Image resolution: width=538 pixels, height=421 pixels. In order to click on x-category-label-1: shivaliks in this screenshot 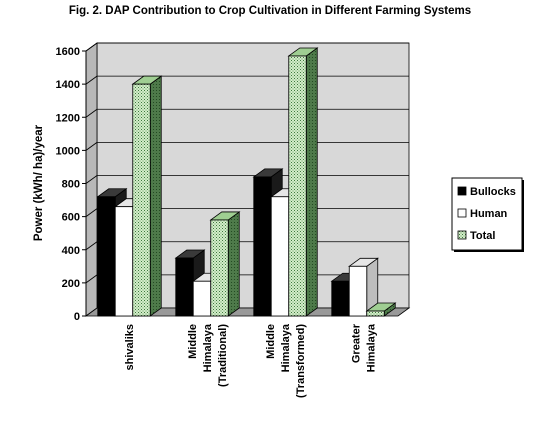, I will do `click(130, 347)`.